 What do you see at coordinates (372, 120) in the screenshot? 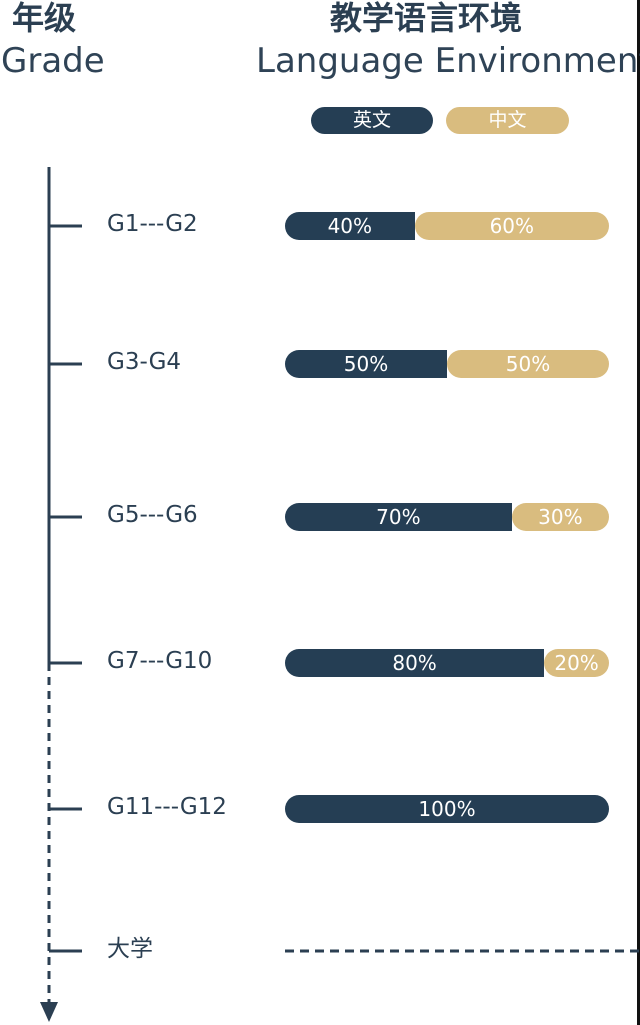
I see `legend-english: 英文` at bounding box center [372, 120].